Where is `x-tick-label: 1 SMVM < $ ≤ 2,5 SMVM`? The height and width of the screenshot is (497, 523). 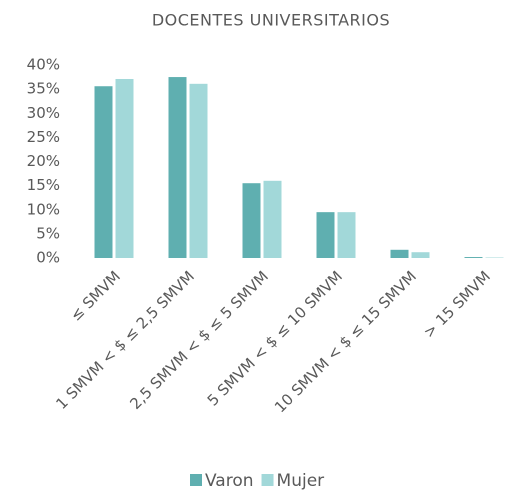 x-tick-label: 1 SMVM < $ ≤ 2,5 SMVM is located at coordinates (125, 340).